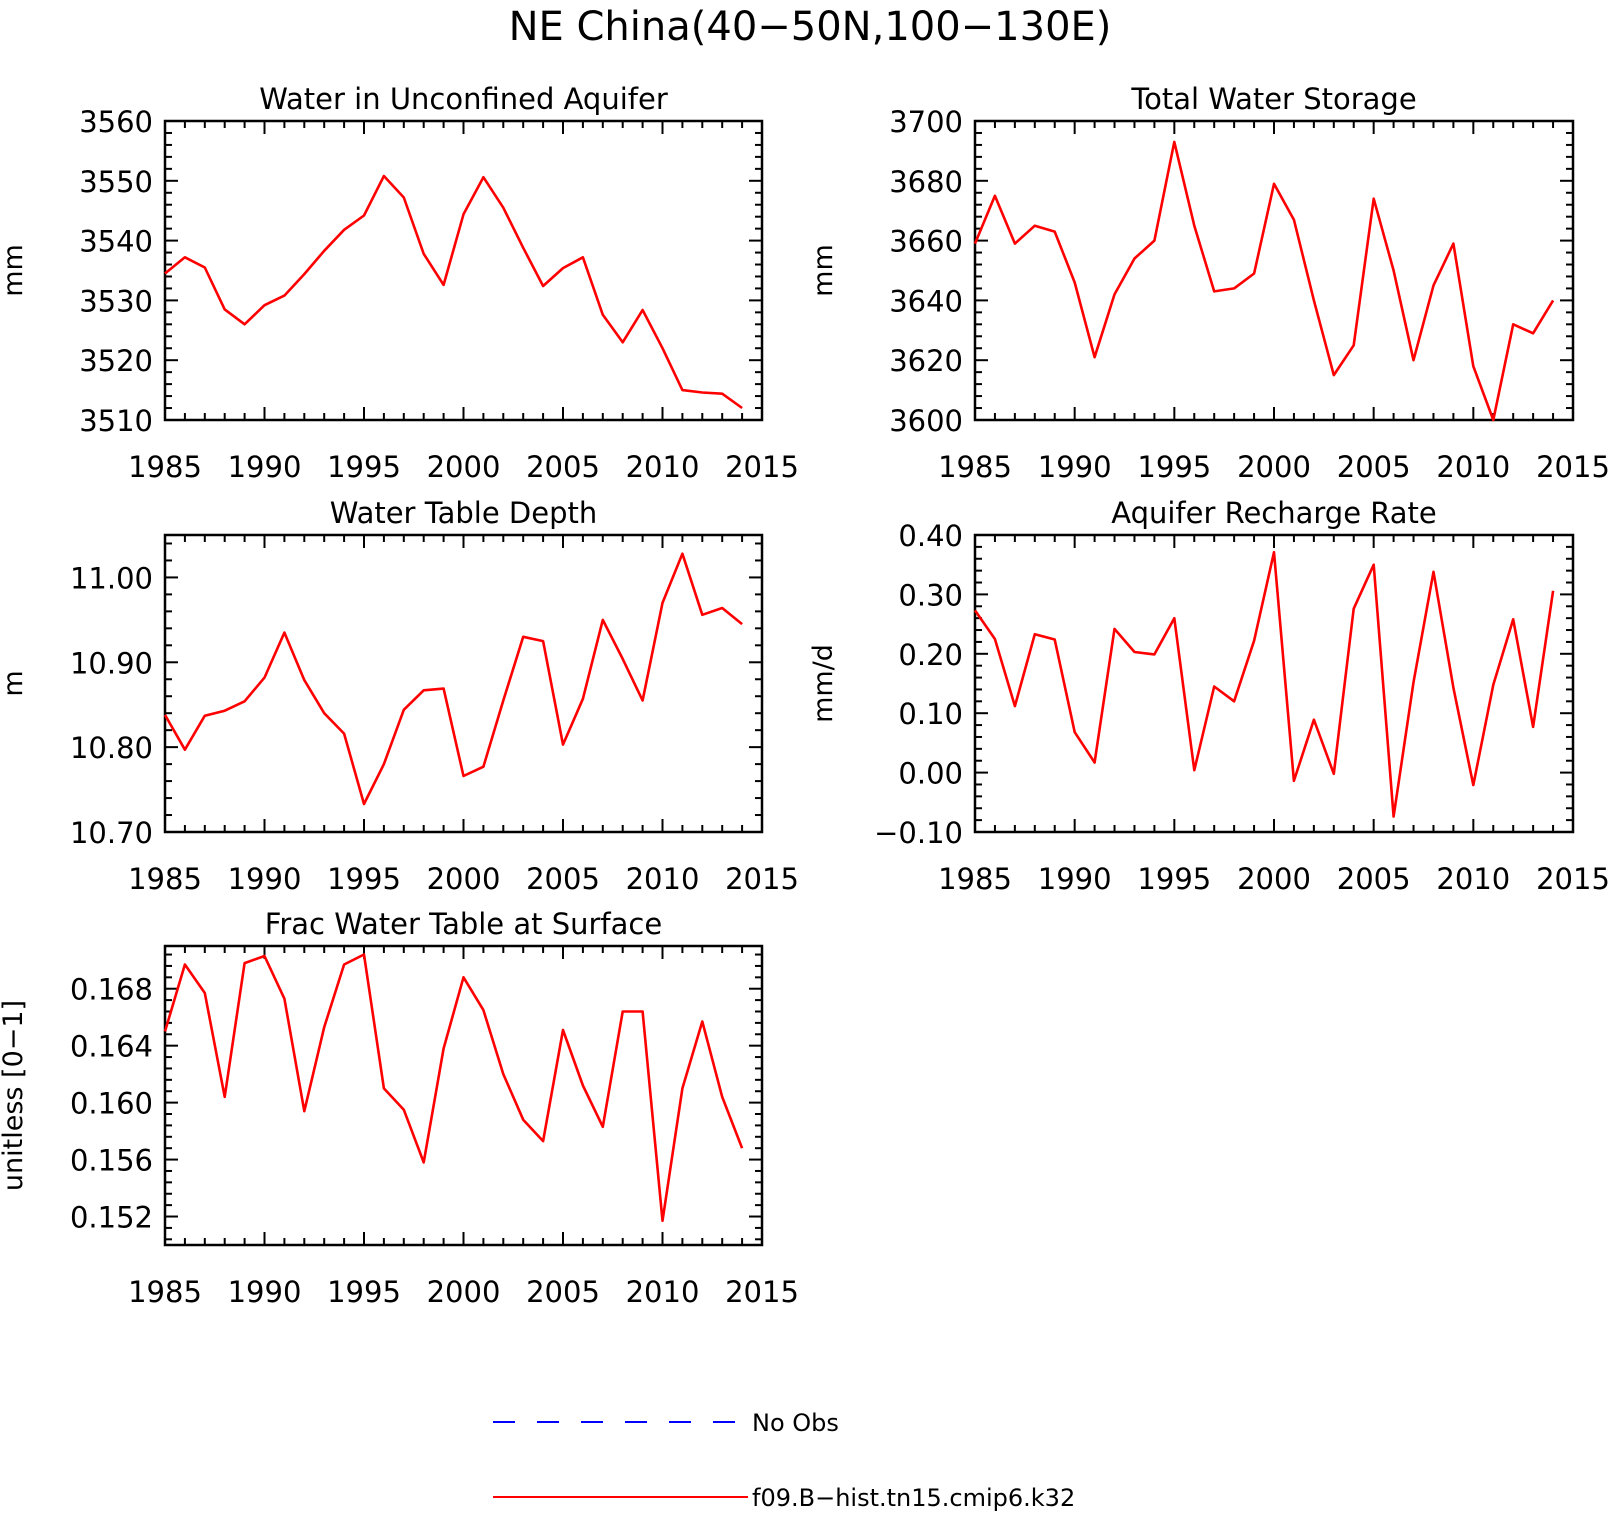 This screenshot has width=1613, height=1515. I want to click on y-tick-label: 3550, so click(116, 182).